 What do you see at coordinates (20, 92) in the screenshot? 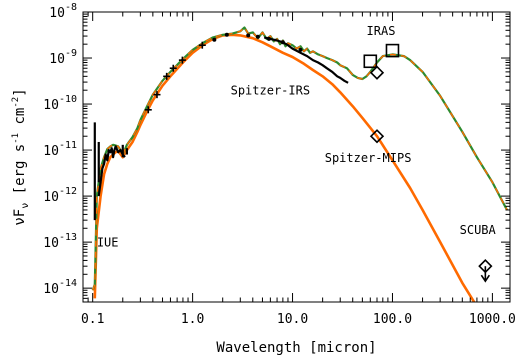
I see `y-axis-title-close: ]` at bounding box center [20, 92].